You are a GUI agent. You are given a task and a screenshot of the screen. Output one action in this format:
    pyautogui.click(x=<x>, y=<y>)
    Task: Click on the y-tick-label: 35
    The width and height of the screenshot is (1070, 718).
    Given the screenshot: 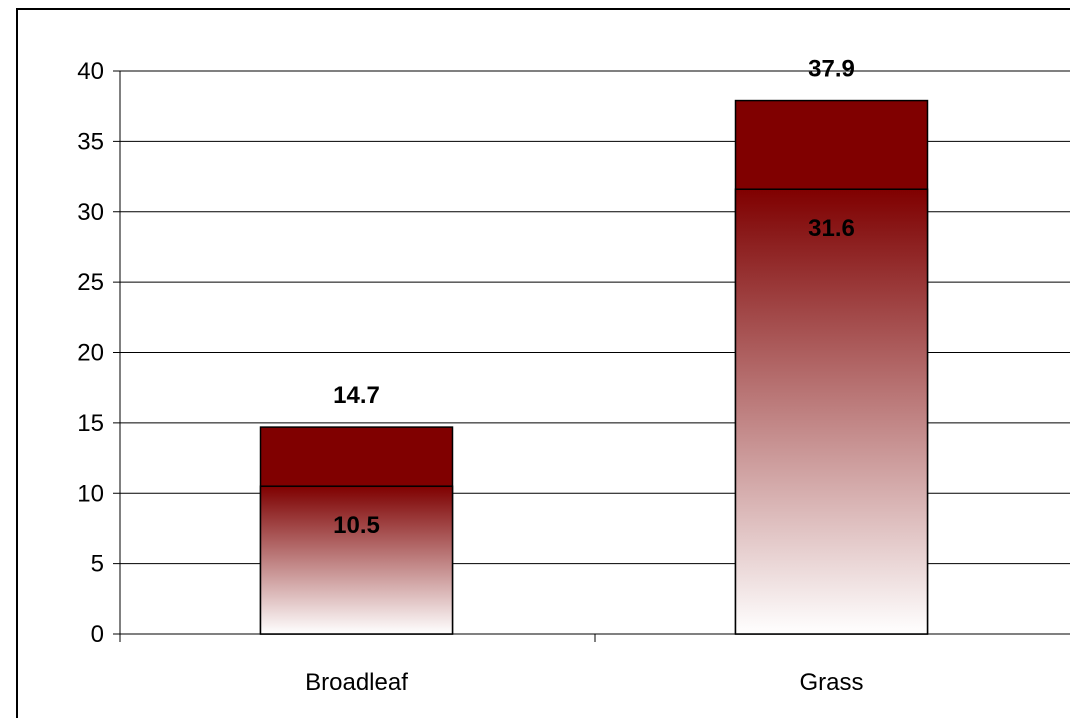 What is the action you would take?
    pyautogui.click(x=90, y=141)
    